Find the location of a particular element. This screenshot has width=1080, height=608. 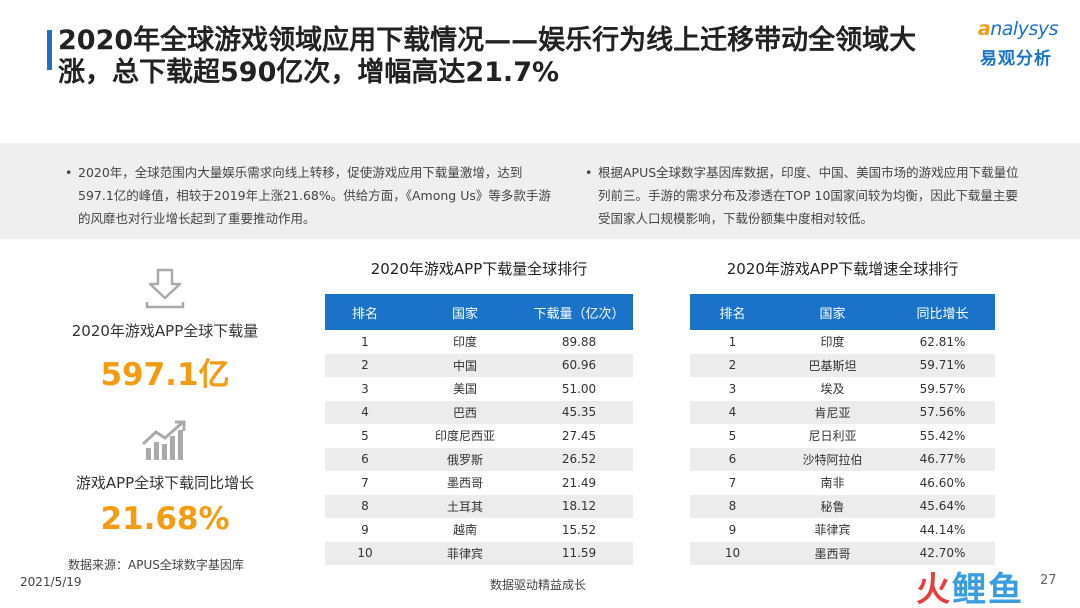

data-source: 数据来源：APUS全球数字基因库 is located at coordinates (156, 565).